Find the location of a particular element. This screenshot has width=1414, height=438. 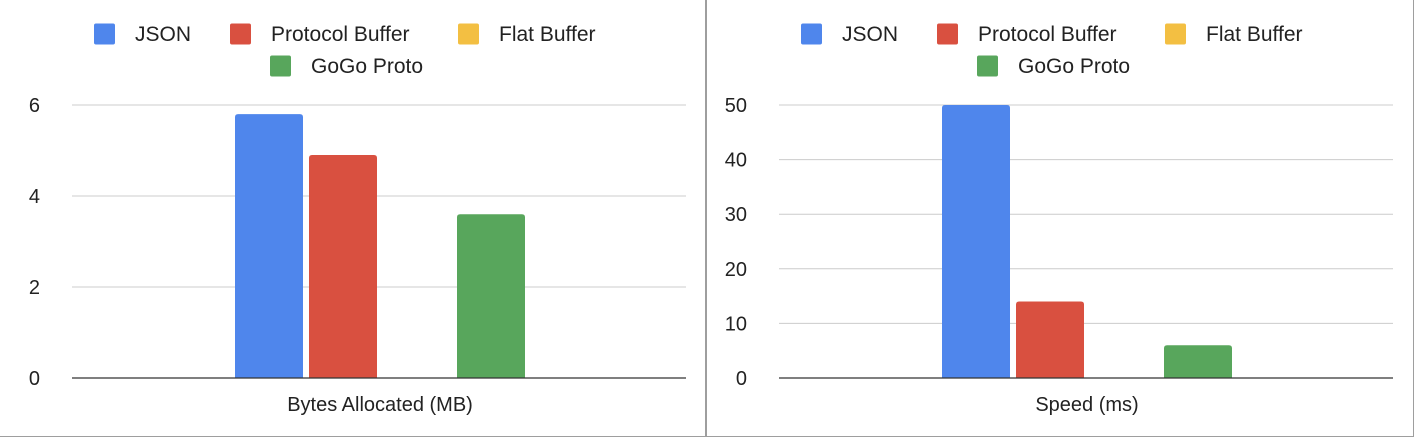

y-tick-label: 30 is located at coordinates (736, 215).